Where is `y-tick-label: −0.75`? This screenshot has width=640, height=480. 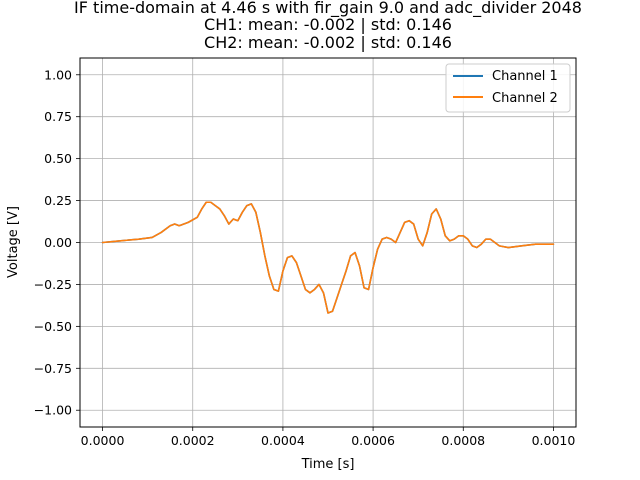
y-tick-label: −0.75 is located at coordinates (53, 368).